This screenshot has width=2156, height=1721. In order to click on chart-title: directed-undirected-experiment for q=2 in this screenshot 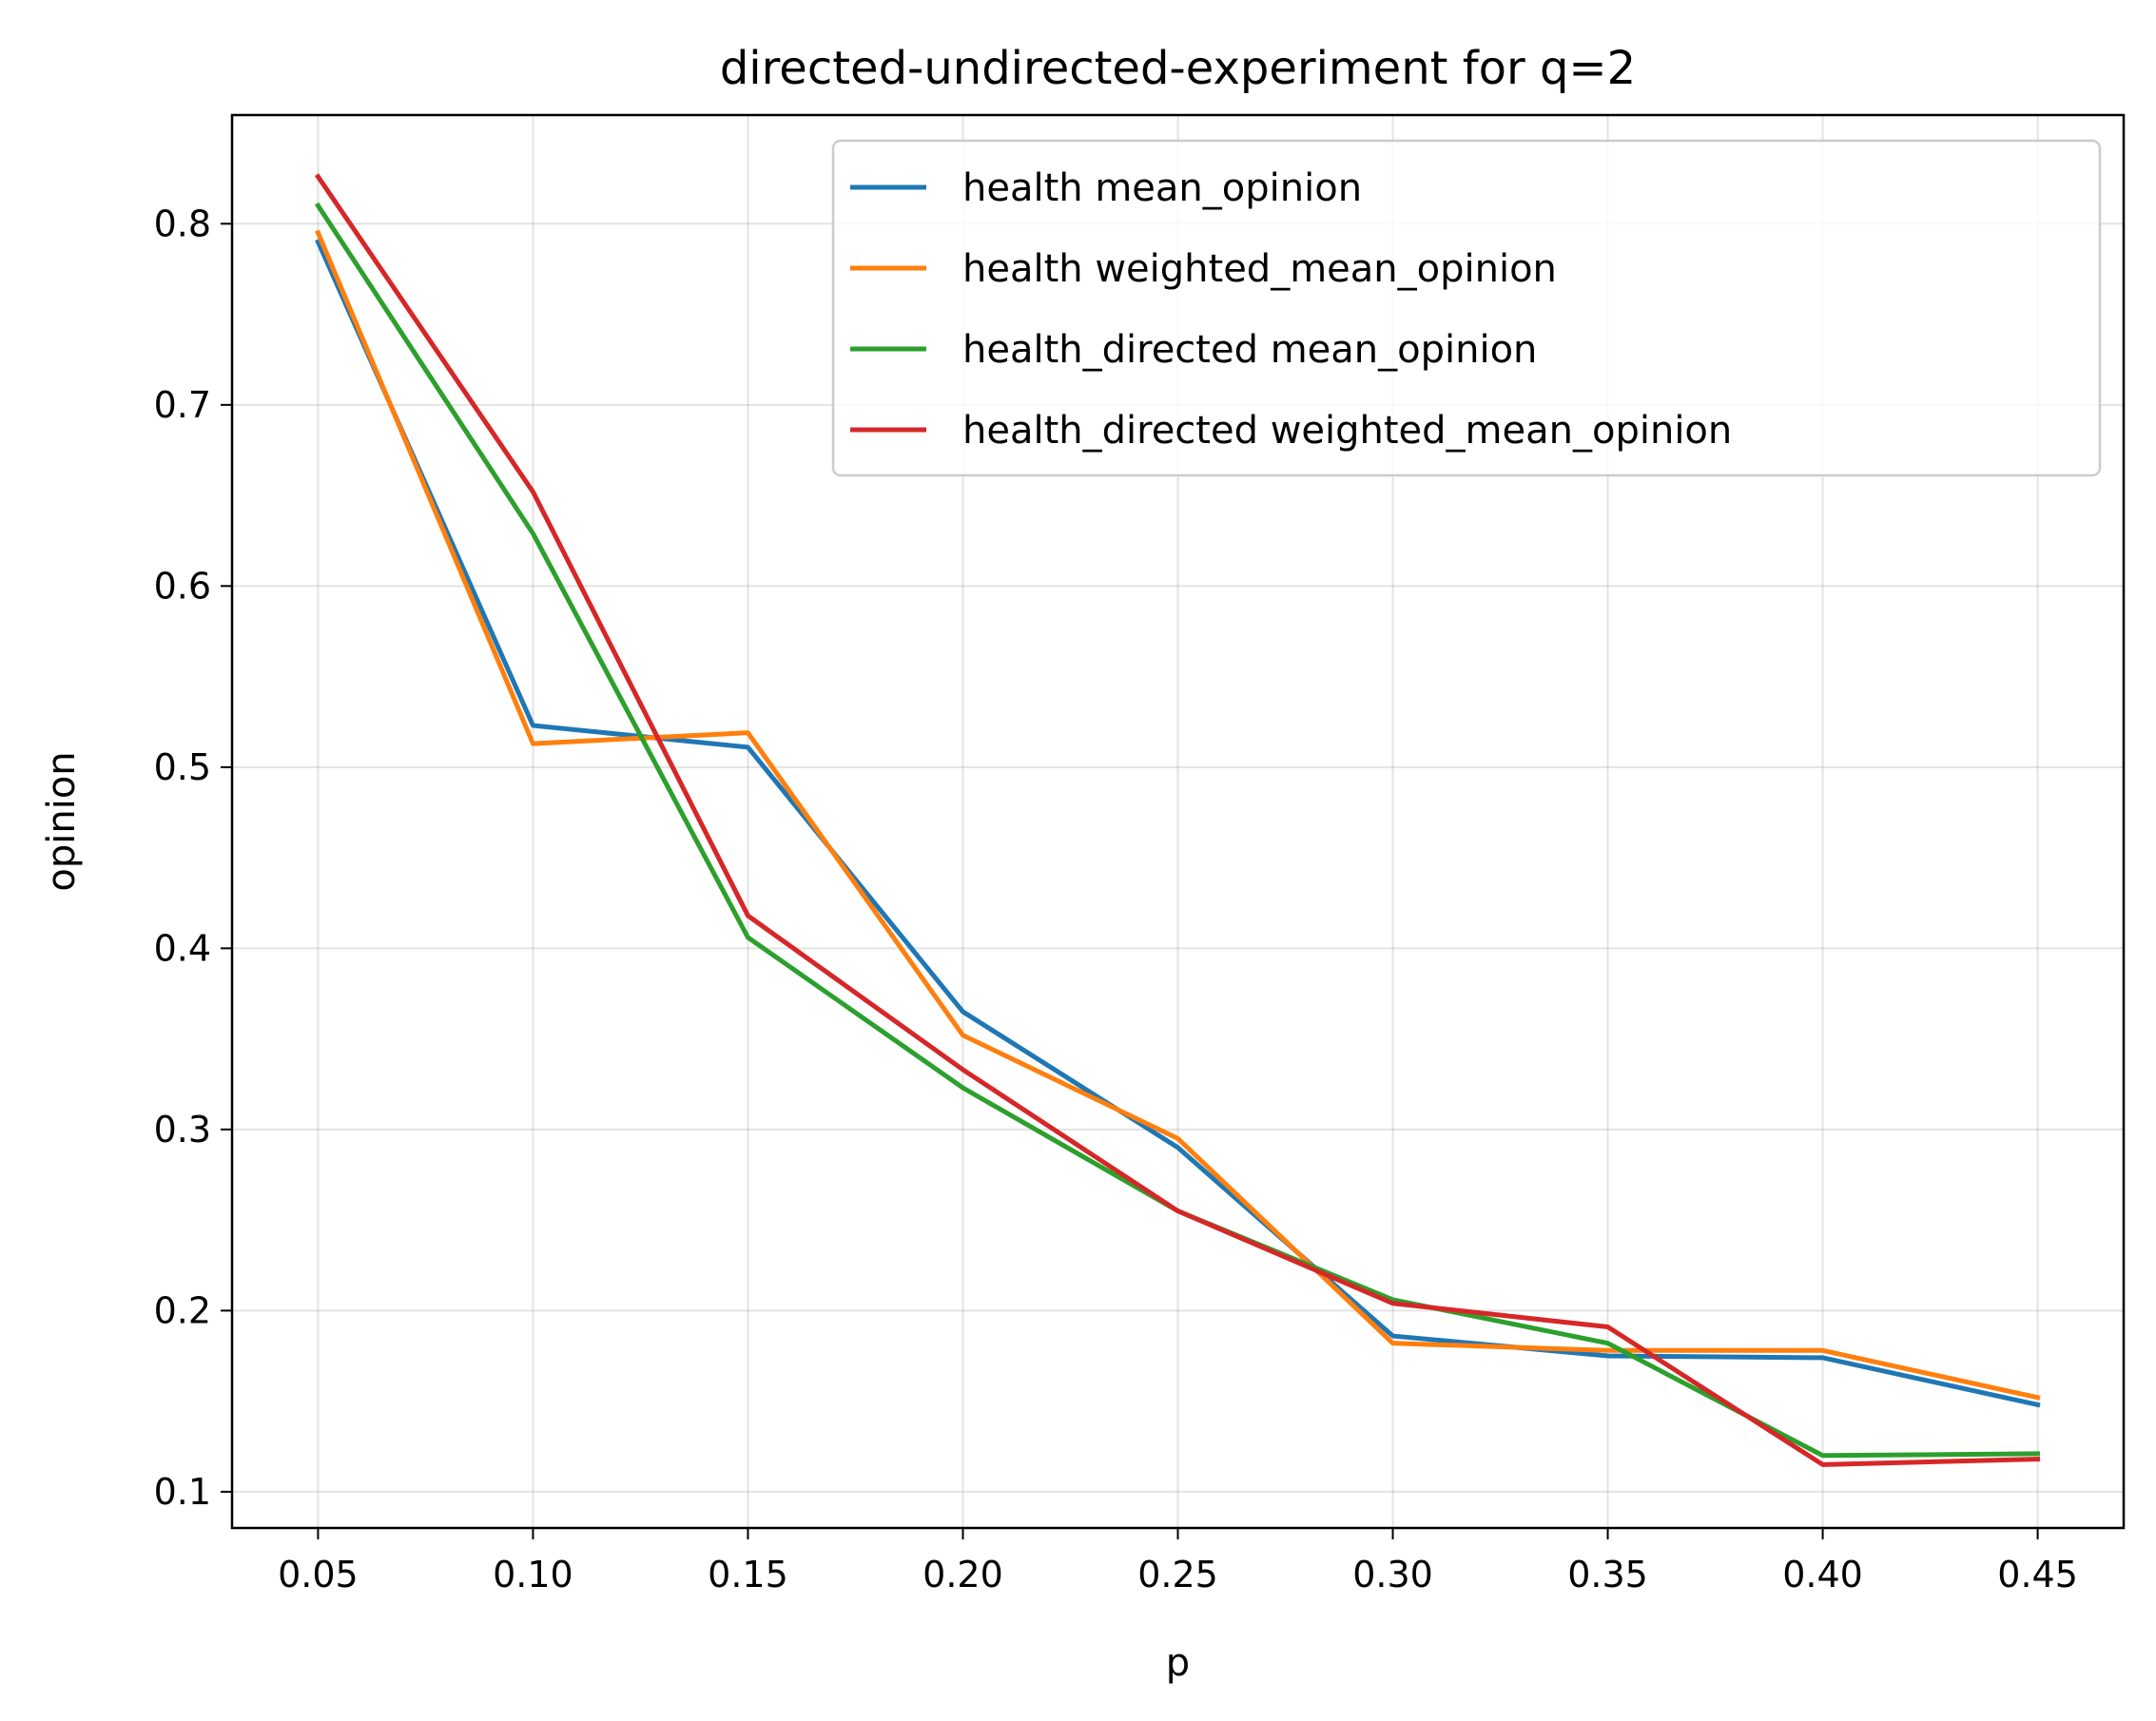, I will do `click(1178, 68)`.